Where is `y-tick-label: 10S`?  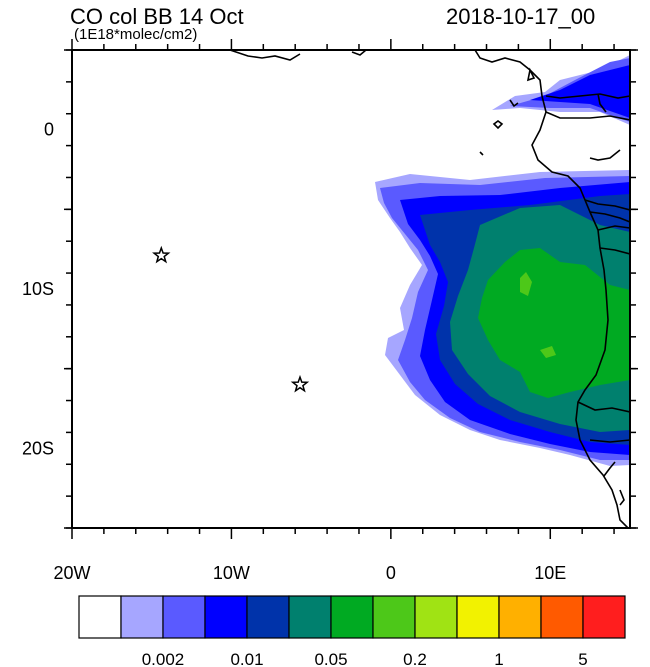
y-tick-label: 10S is located at coordinates (38, 289).